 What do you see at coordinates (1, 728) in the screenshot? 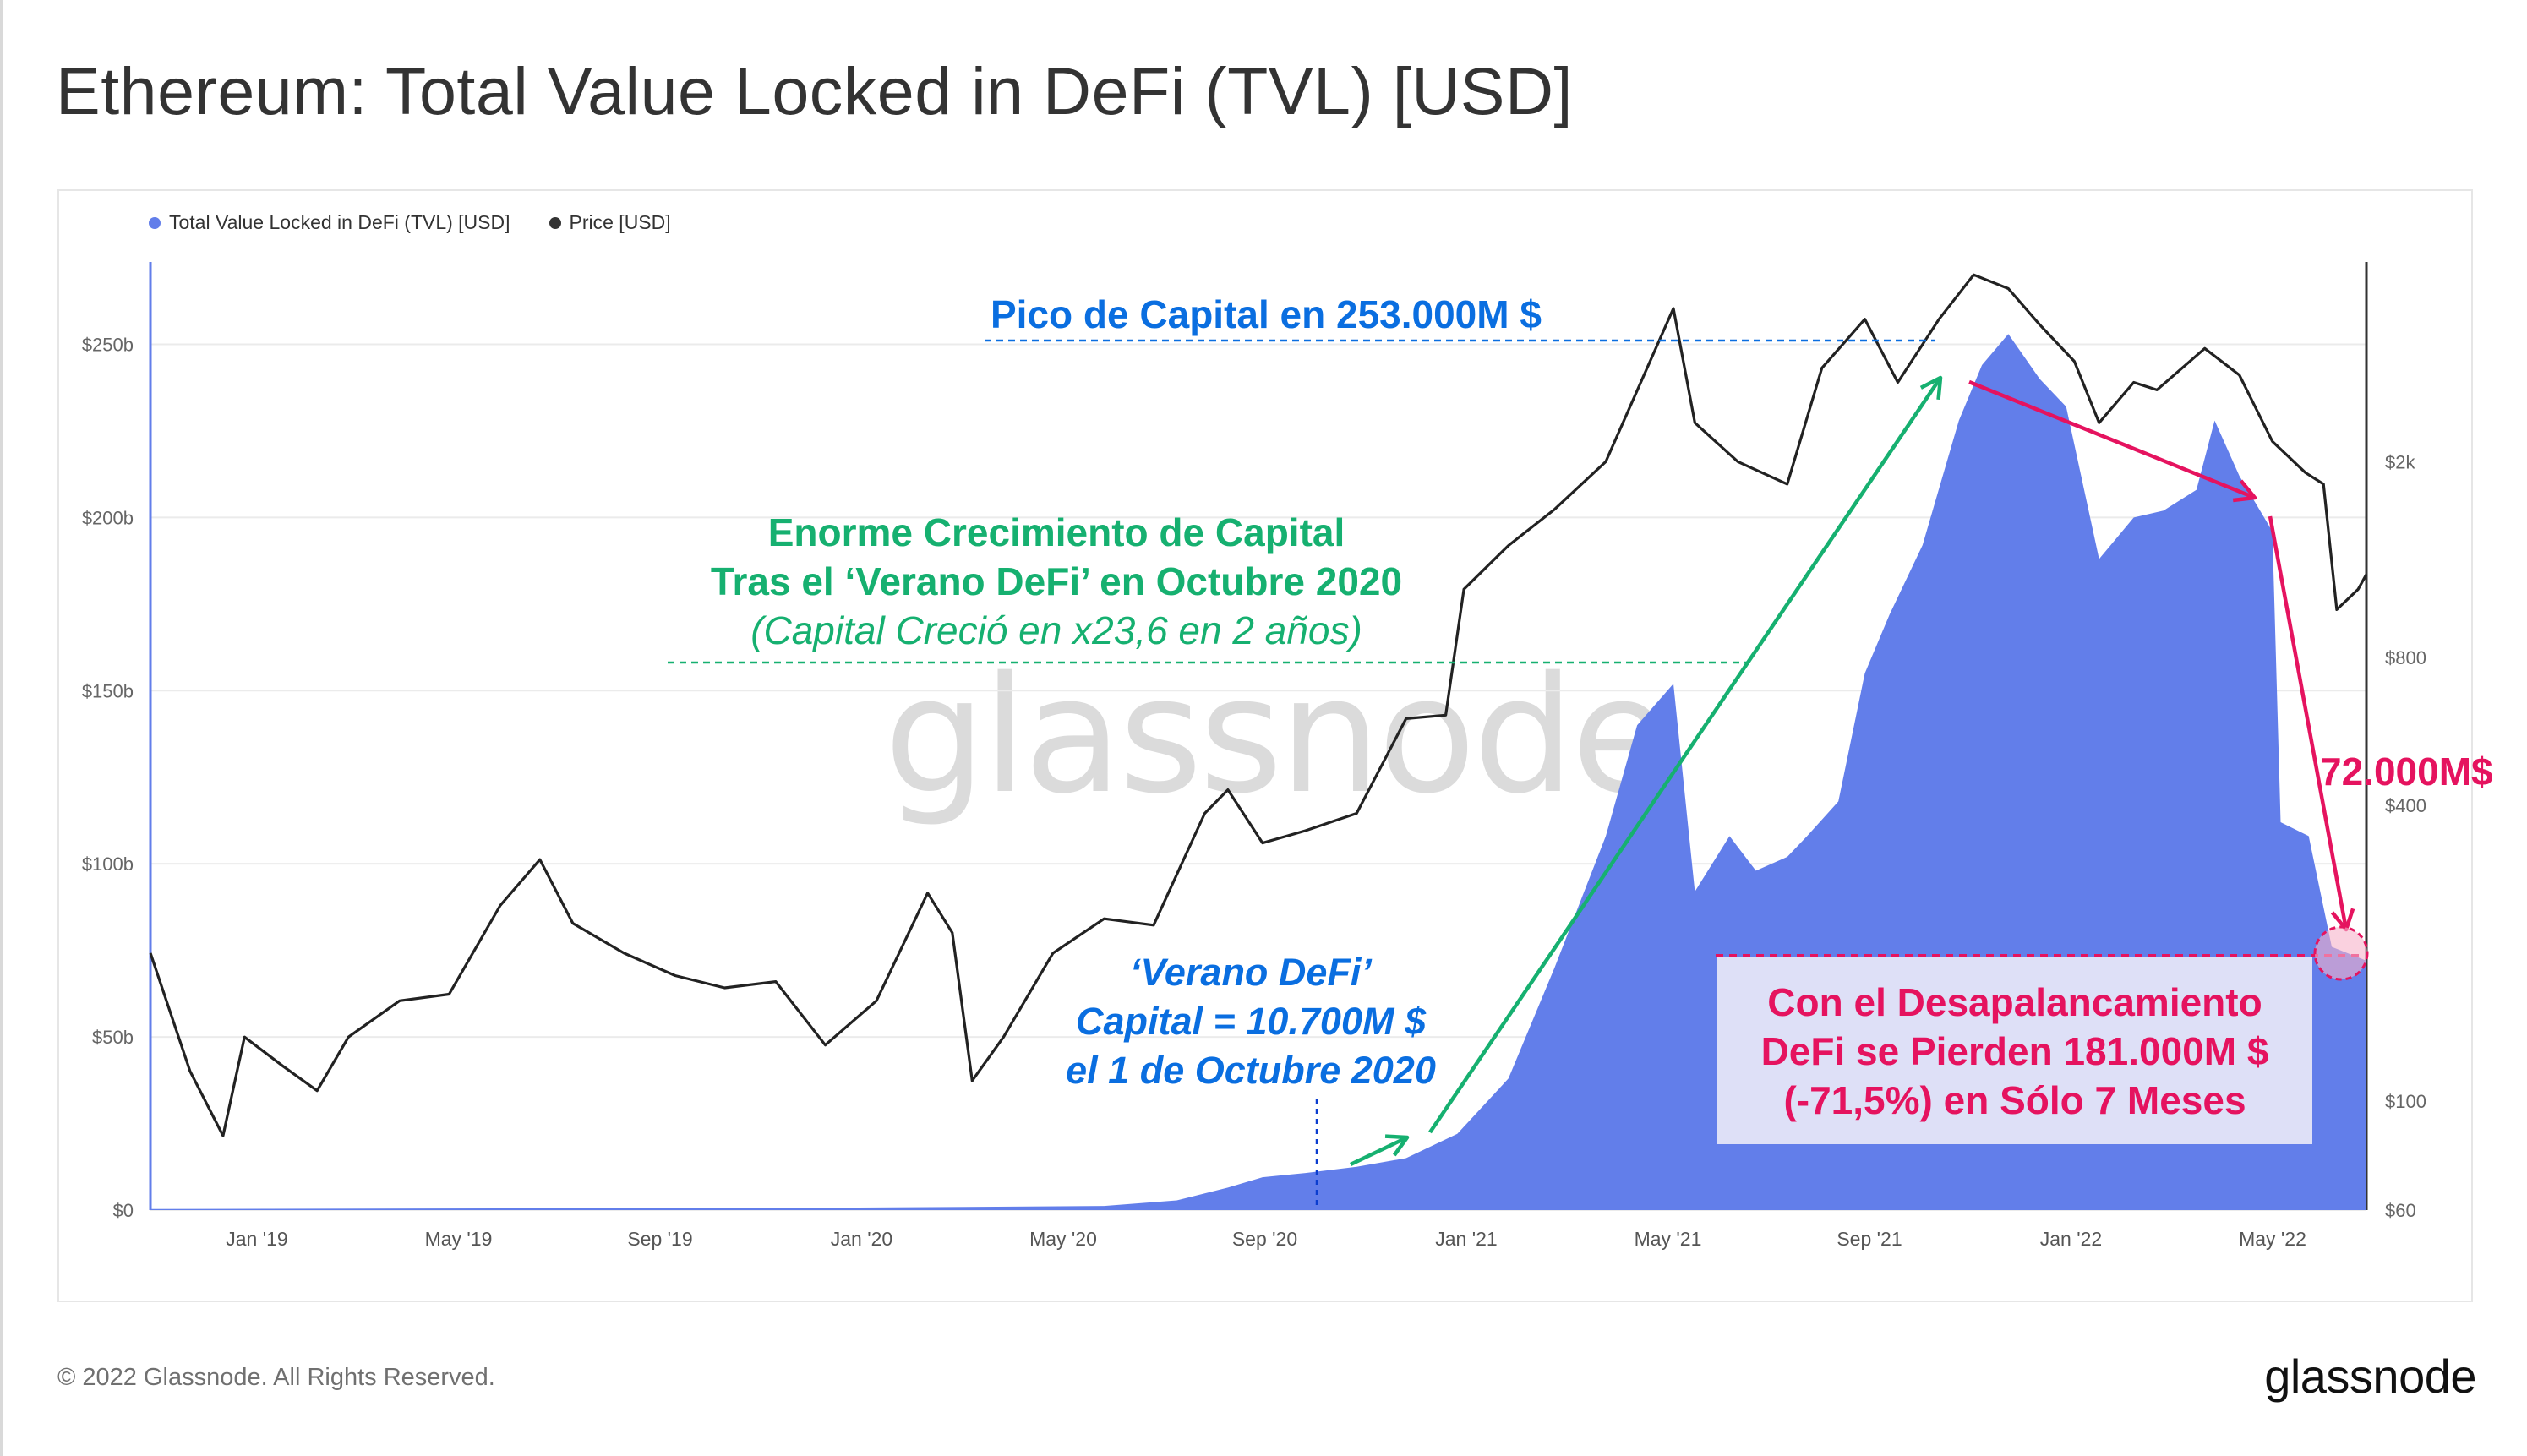
I see `page-left-border` at bounding box center [1, 728].